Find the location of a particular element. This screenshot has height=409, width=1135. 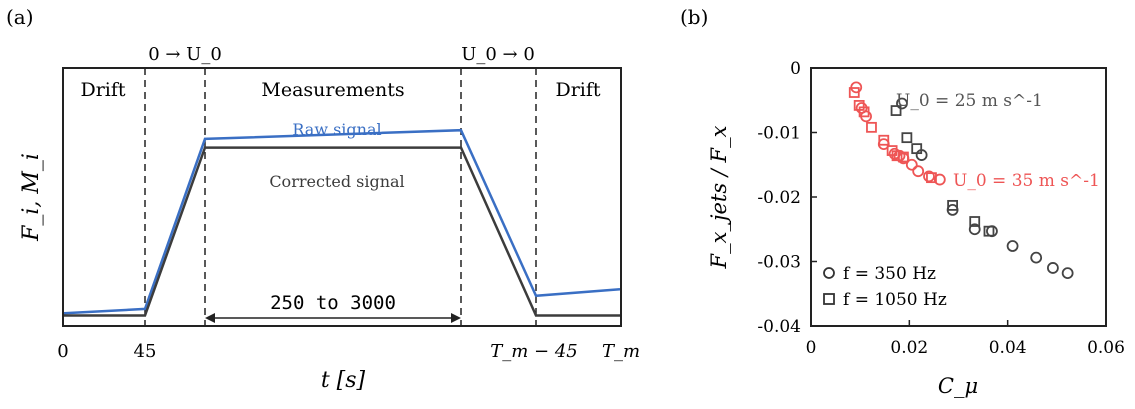

xtick-tm: T_m is located at coordinates (621, 351).